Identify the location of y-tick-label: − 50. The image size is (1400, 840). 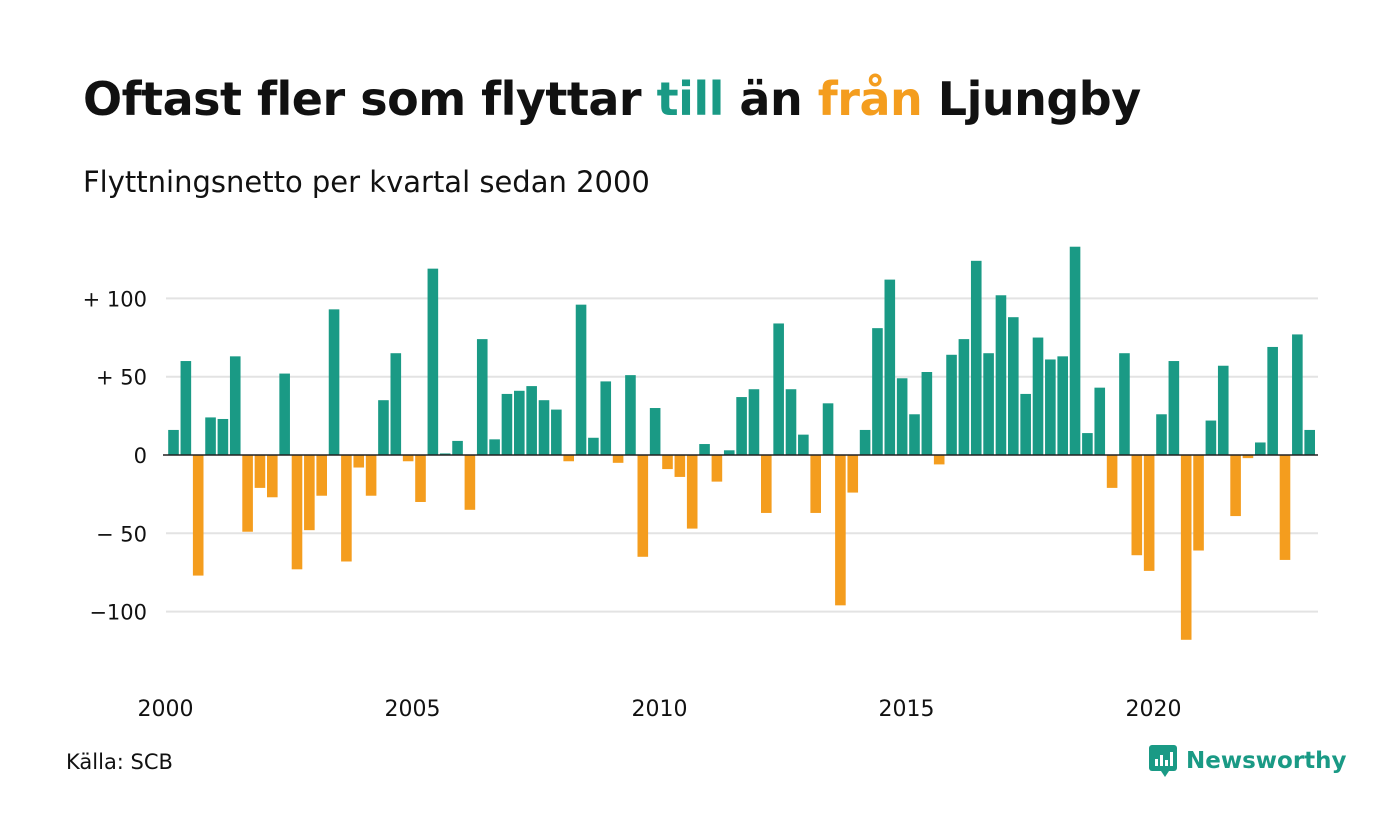
(121, 534).